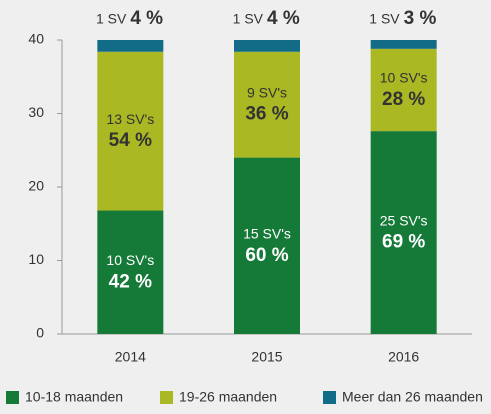 Image resolution: width=491 pixels, height=414 pixels. I want to click on pct-label: 36 %, so click(266, 114).